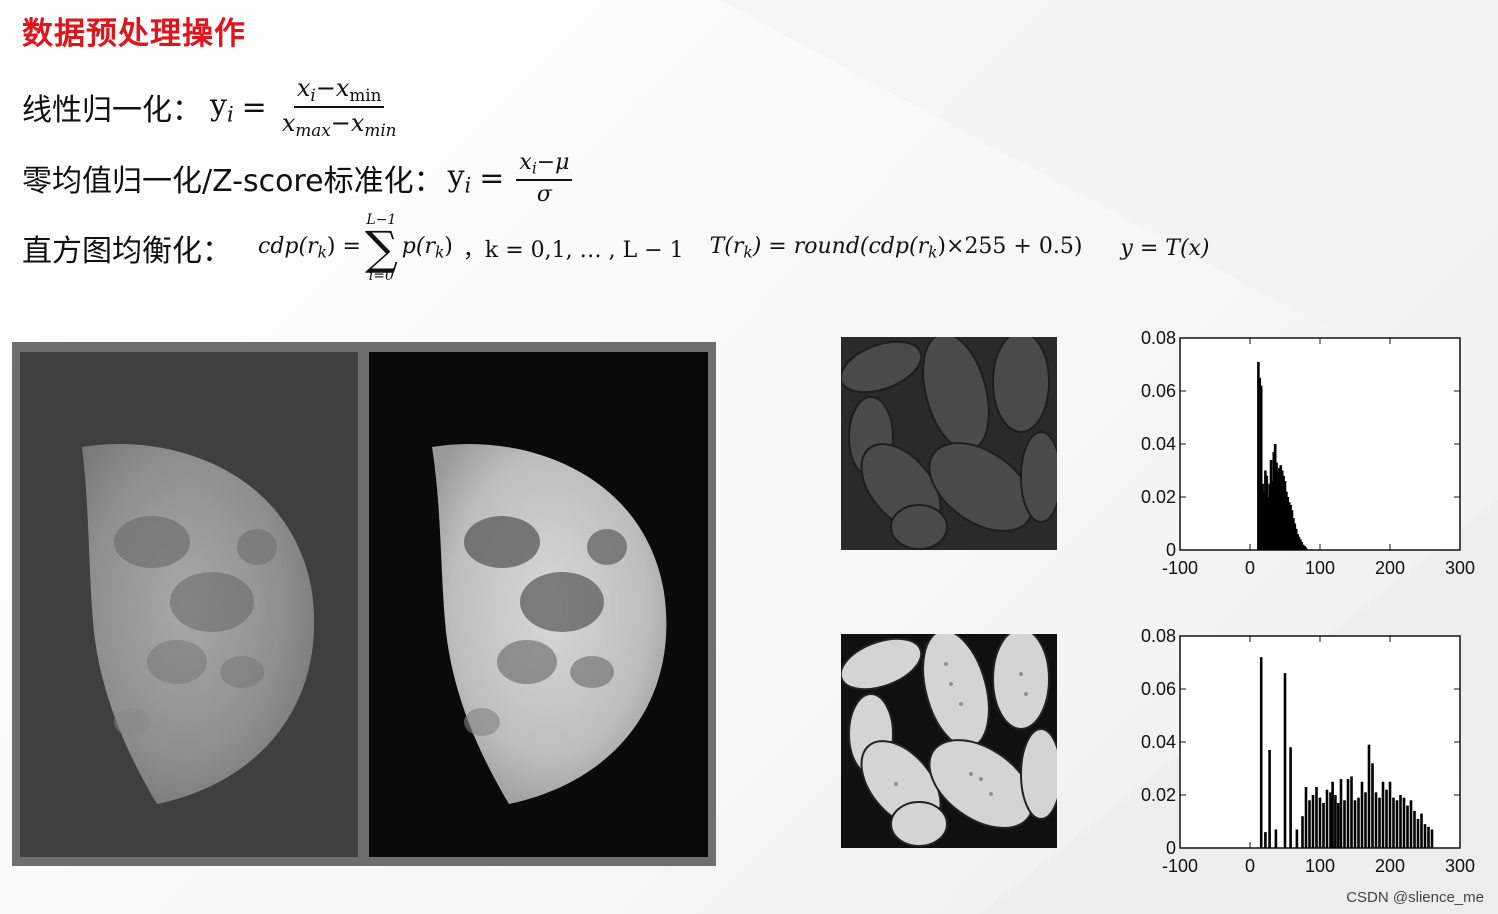 The image size is (1498, 914). Describe the element at coordinates (222, 107) in the screenshot. I see `linear-lhs: yi` at that location.